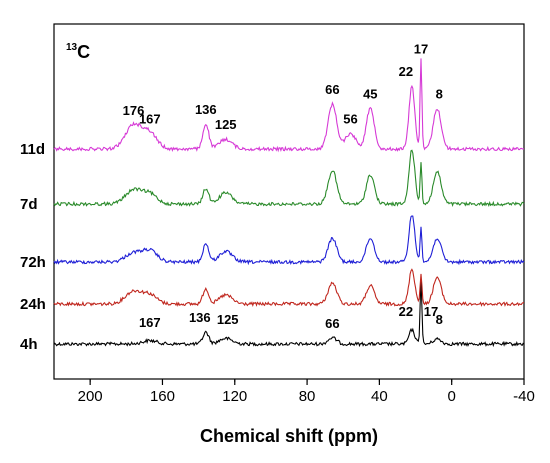  What do you see at coordinates (289, 436) in the screenshot?
I see `x-axis-title: Chemical shift (ppm)` at bounding box center [289, 436].